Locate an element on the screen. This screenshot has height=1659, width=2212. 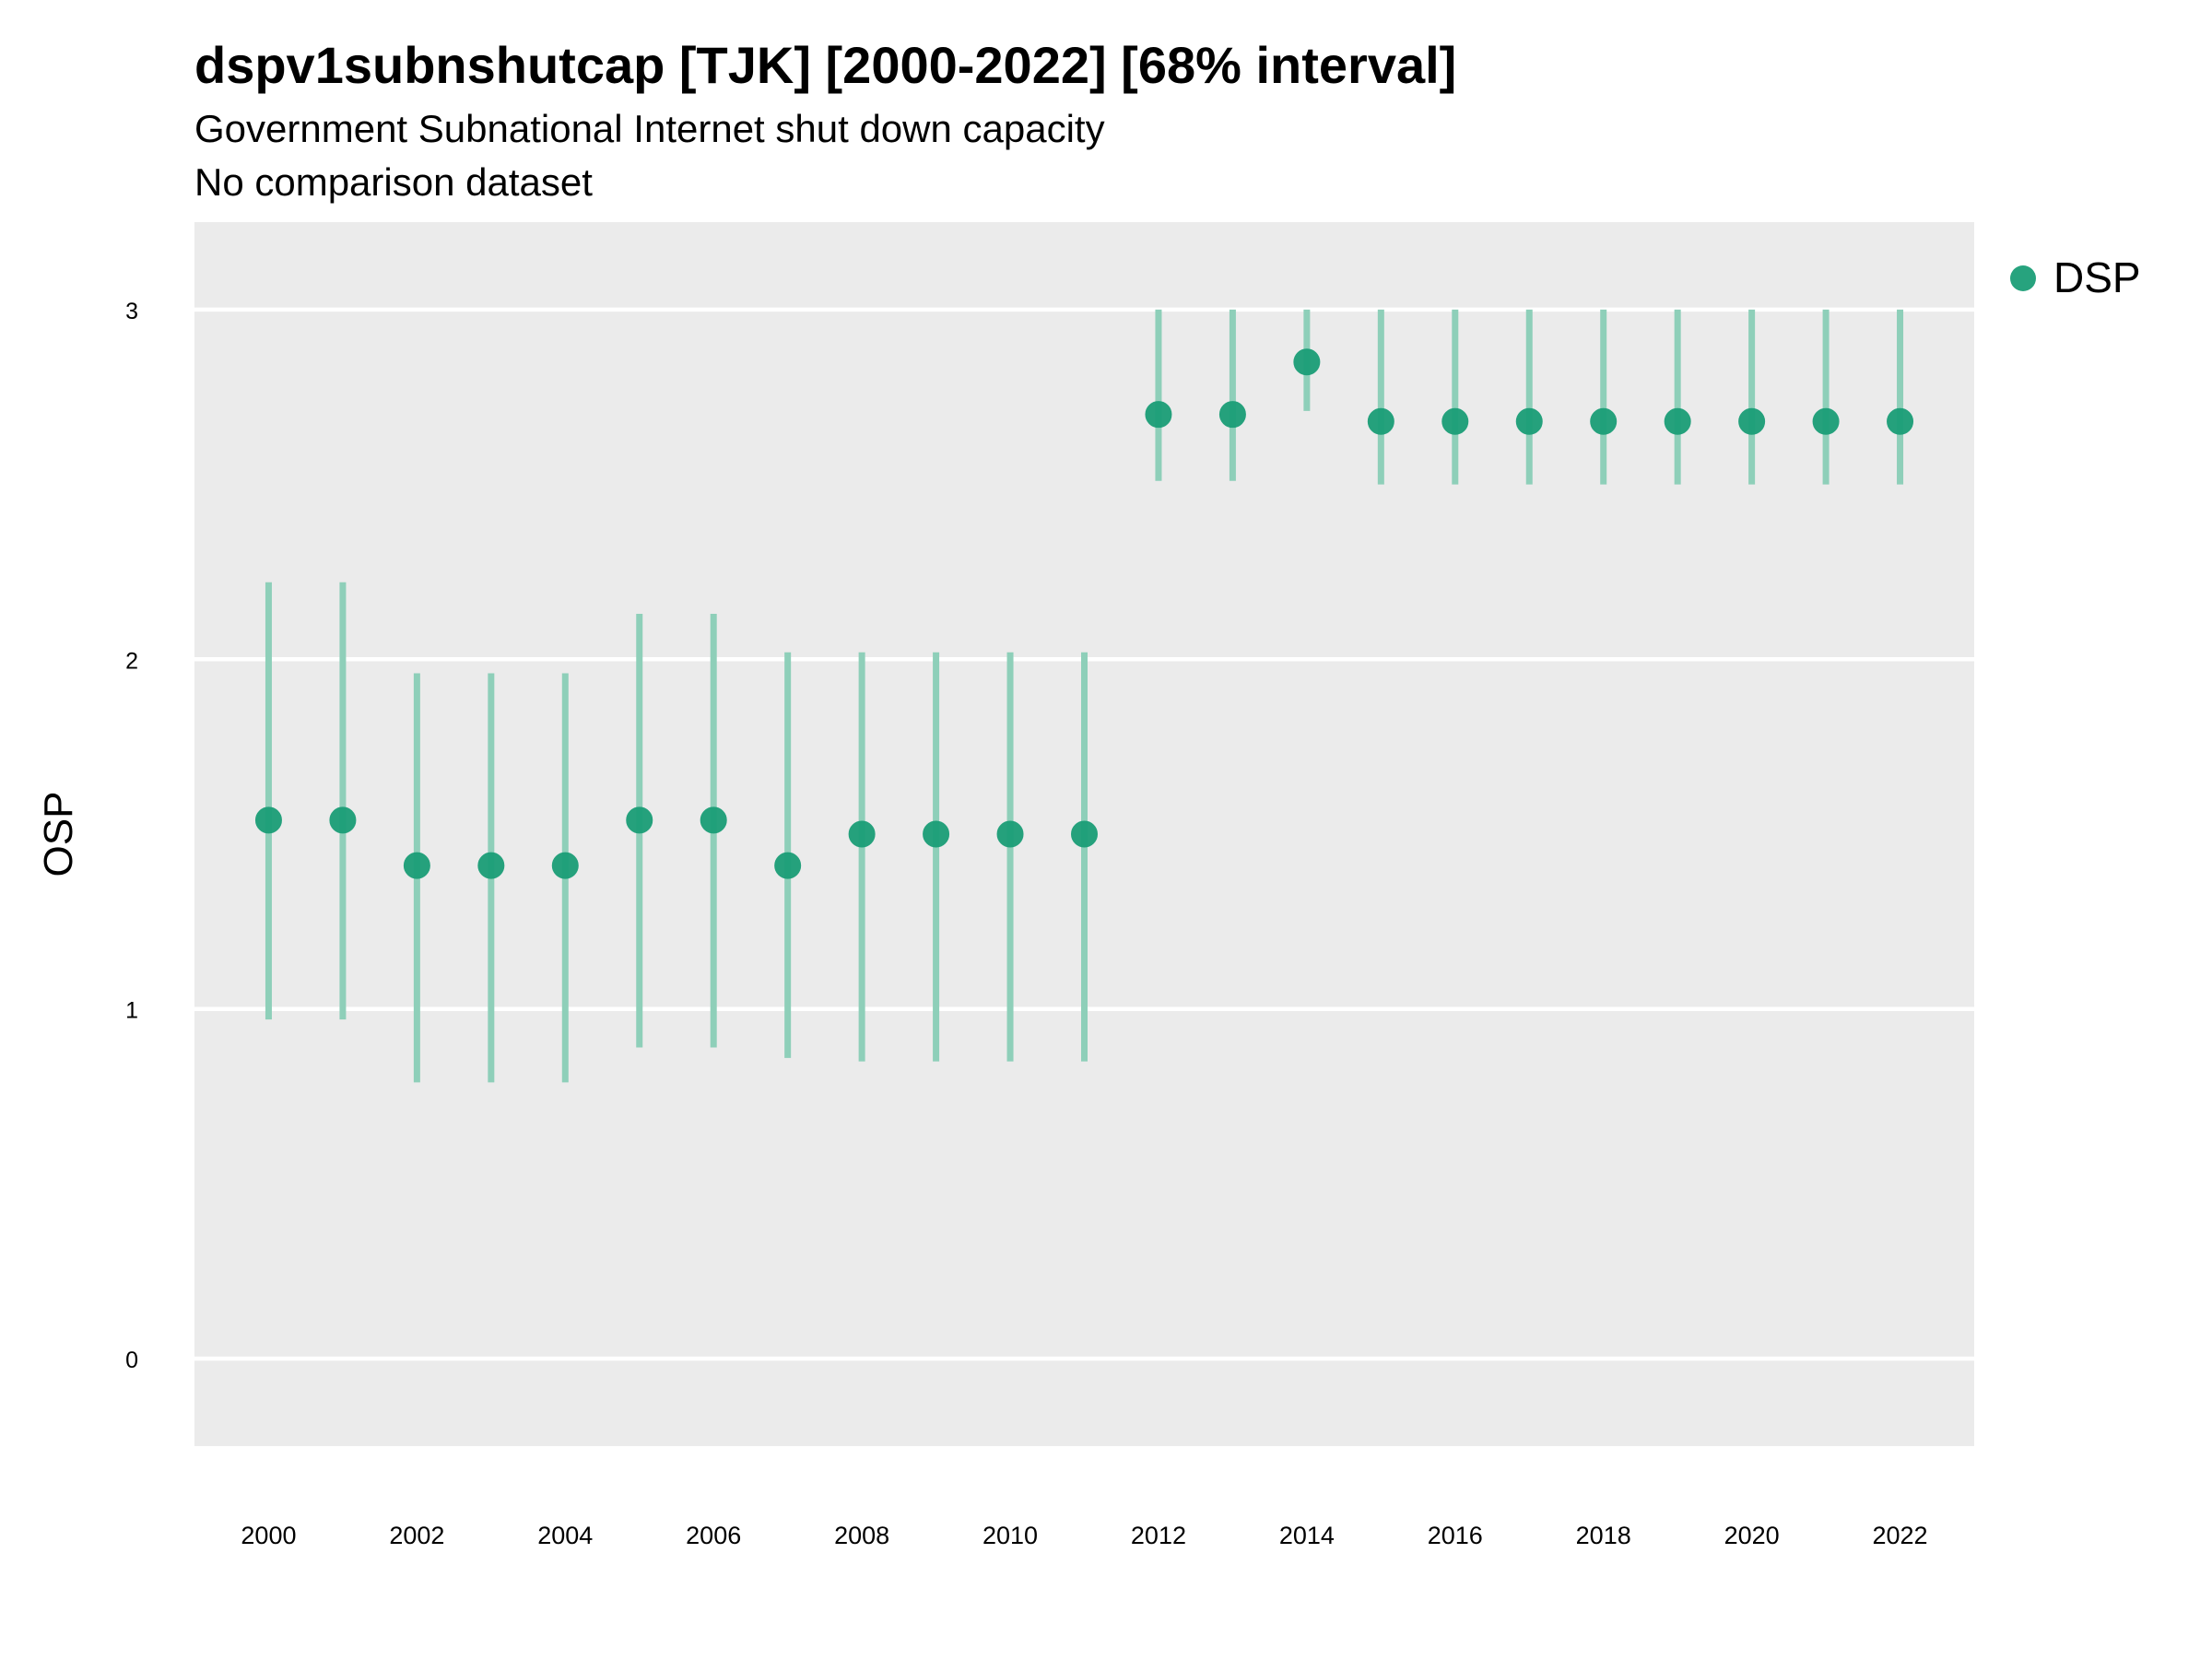
data-point-2006 is located at coordinates (713, 820).